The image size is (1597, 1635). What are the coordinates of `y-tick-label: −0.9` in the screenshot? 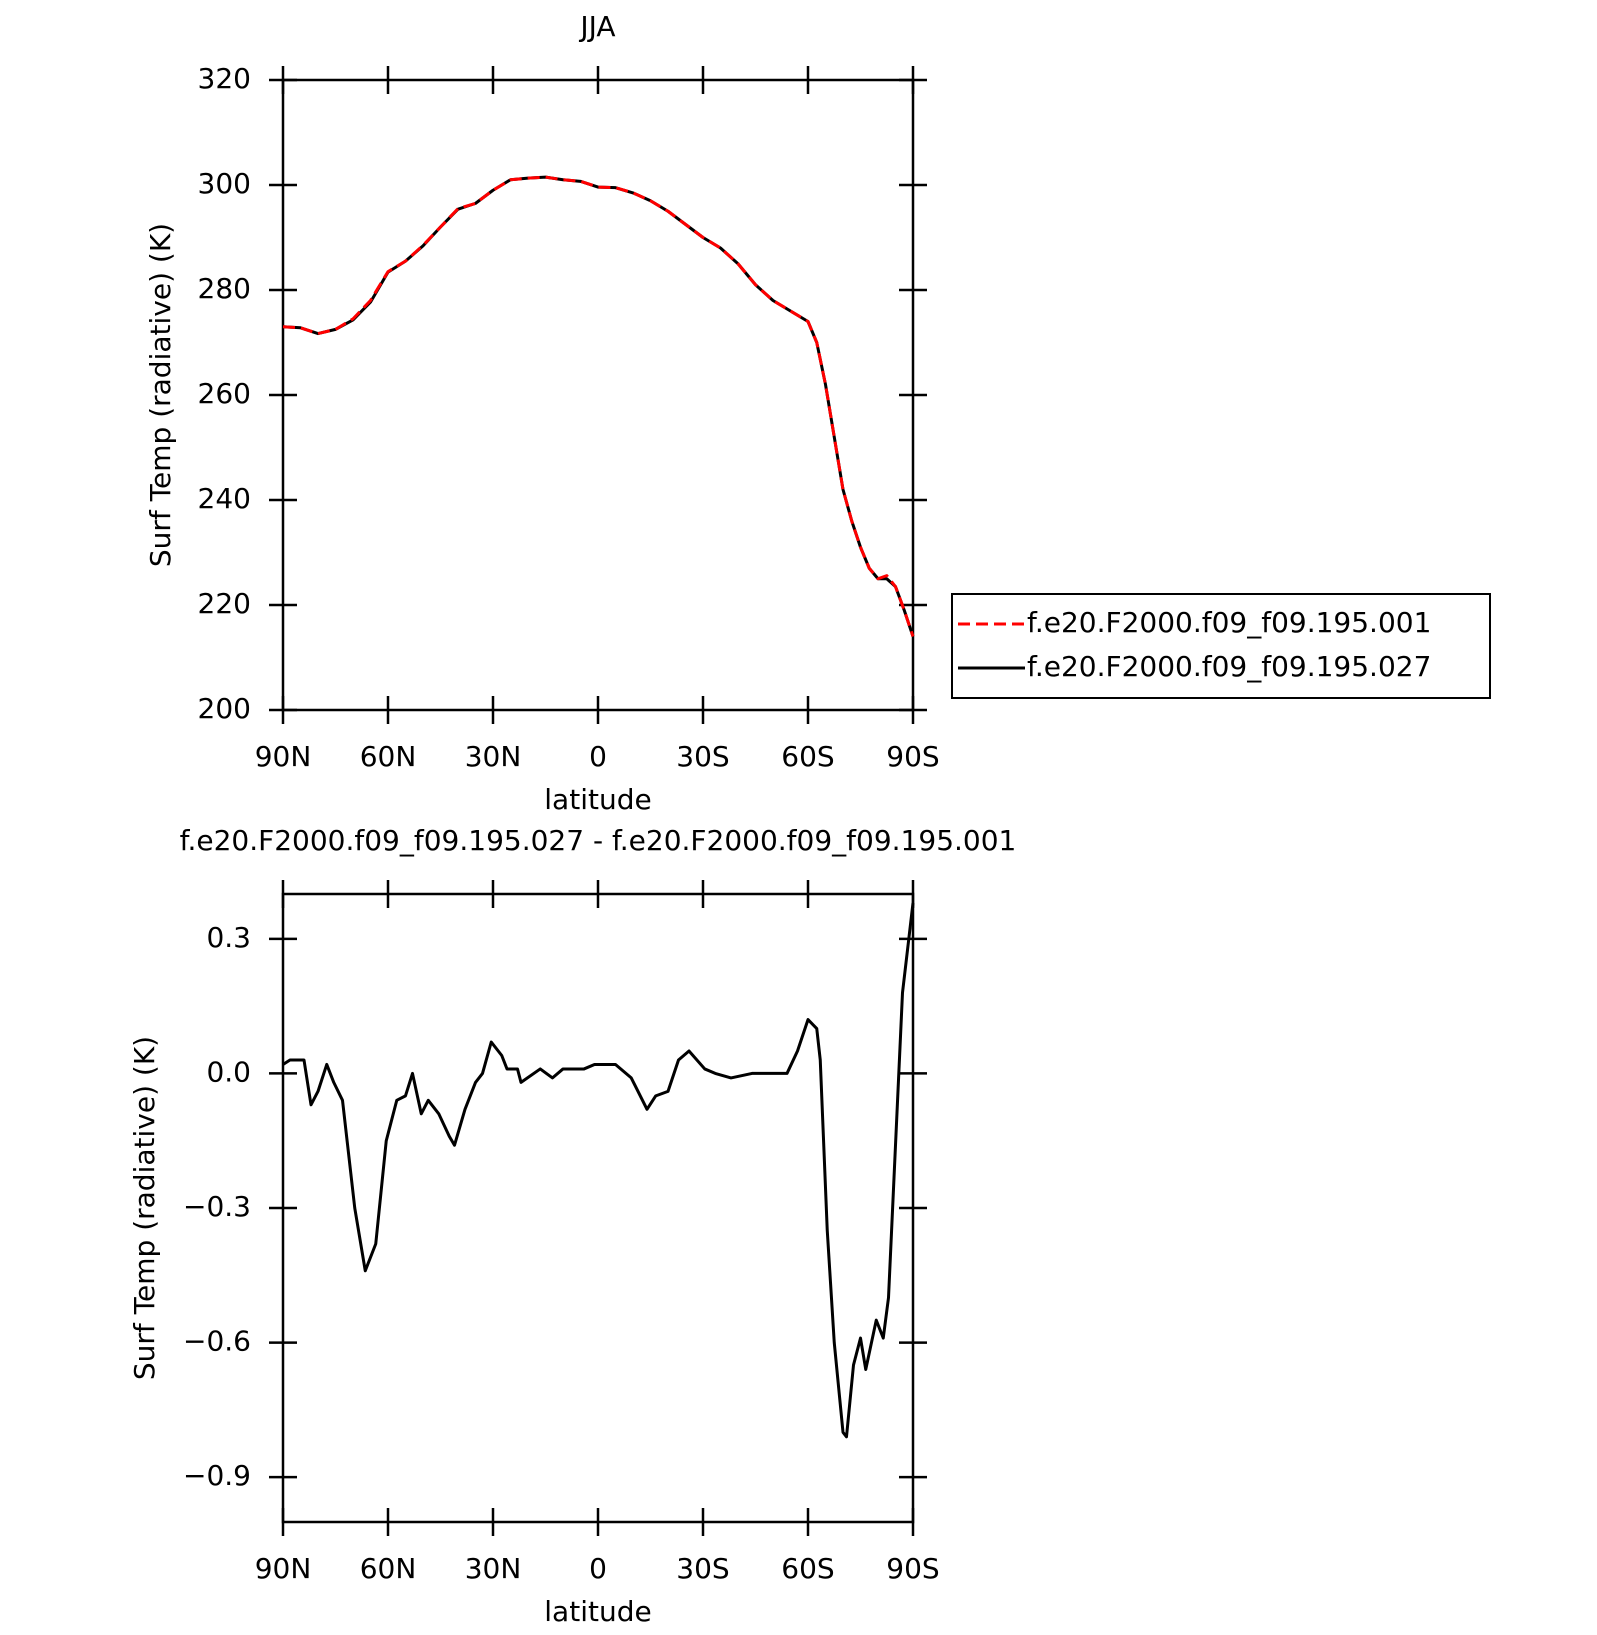 It's located at (217, 1475).